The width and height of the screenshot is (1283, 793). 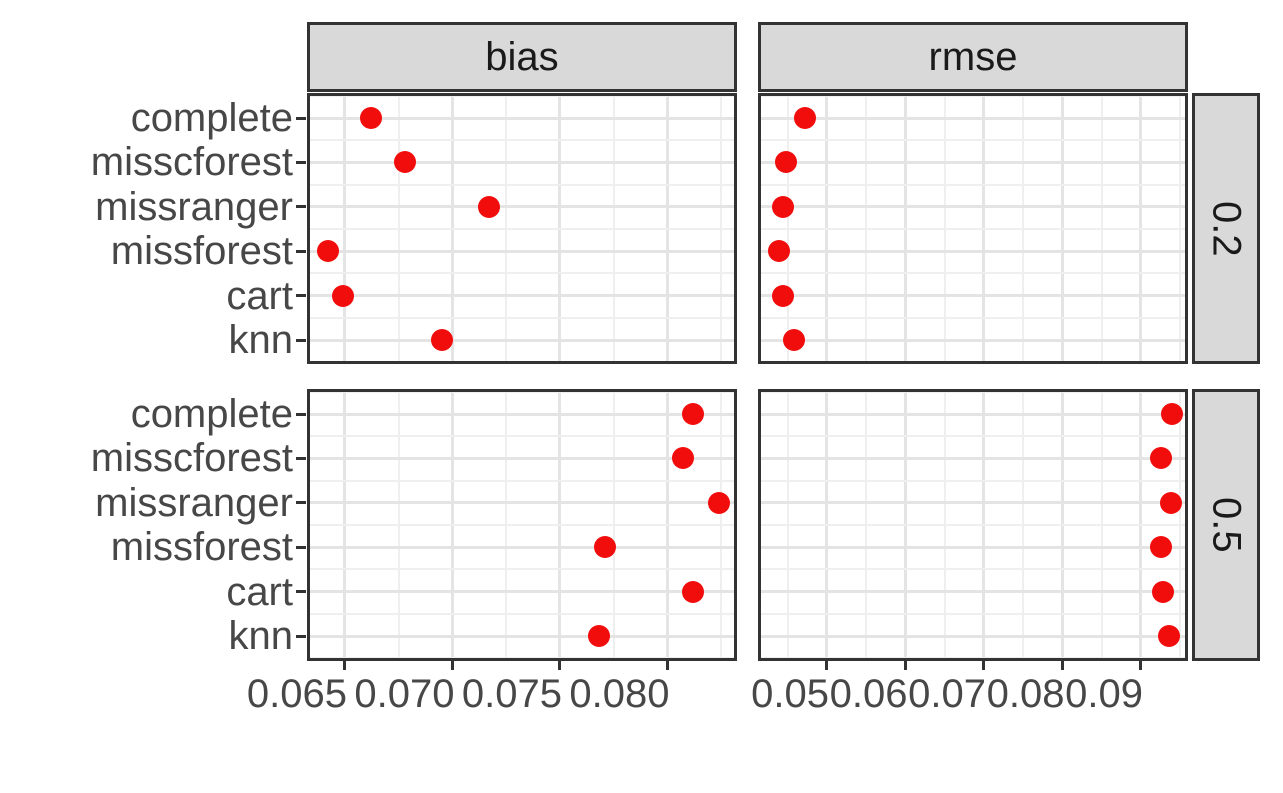 What do you see at coordinates (868, 694) in the screenshot?
I see `x-tick-label-rmse: 0.06` at bounding box center [868, 694].